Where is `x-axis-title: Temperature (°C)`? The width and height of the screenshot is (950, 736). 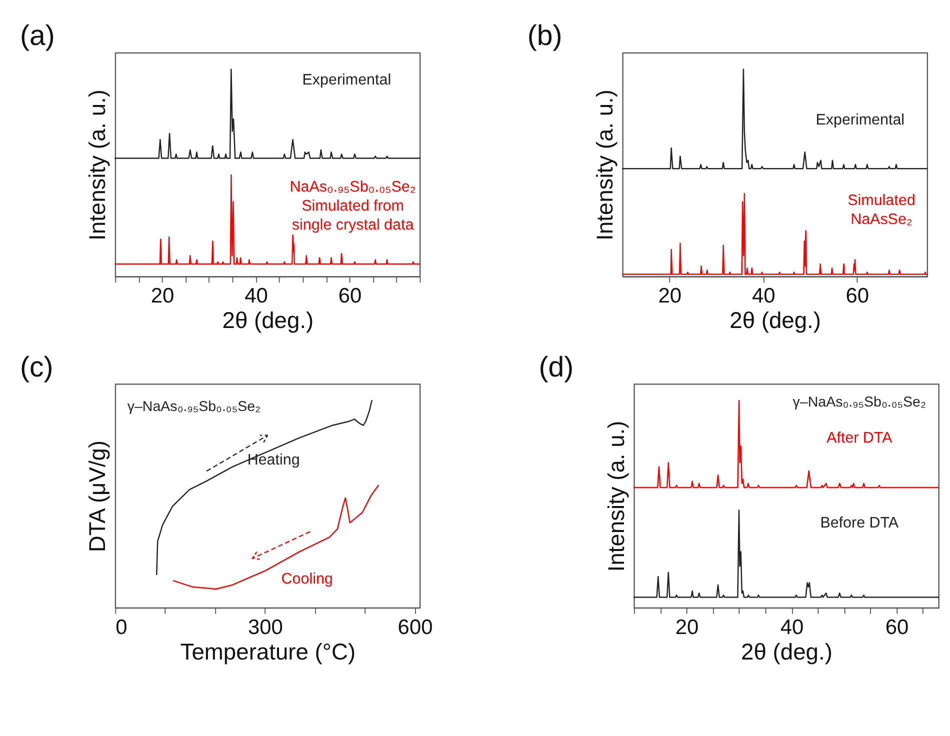 x-axis-title: Temperature (°C) is located at coordinates (268, 651).